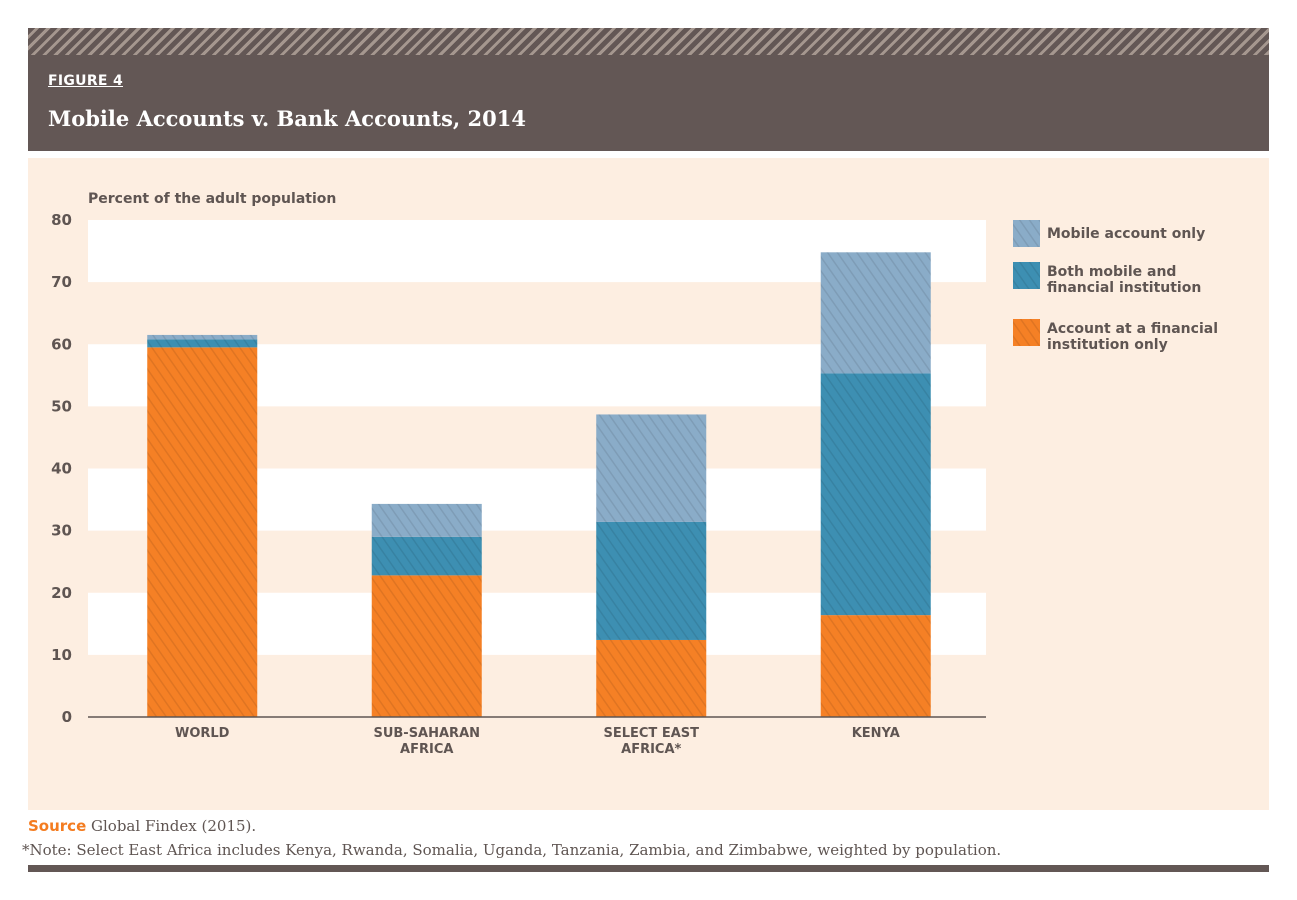 This screenshot has height=900, width=1297. What do you see at coordinates (1107, 345) in the screenshot?
I see `legend-label: institution only` at bounding box center [1107, 345].